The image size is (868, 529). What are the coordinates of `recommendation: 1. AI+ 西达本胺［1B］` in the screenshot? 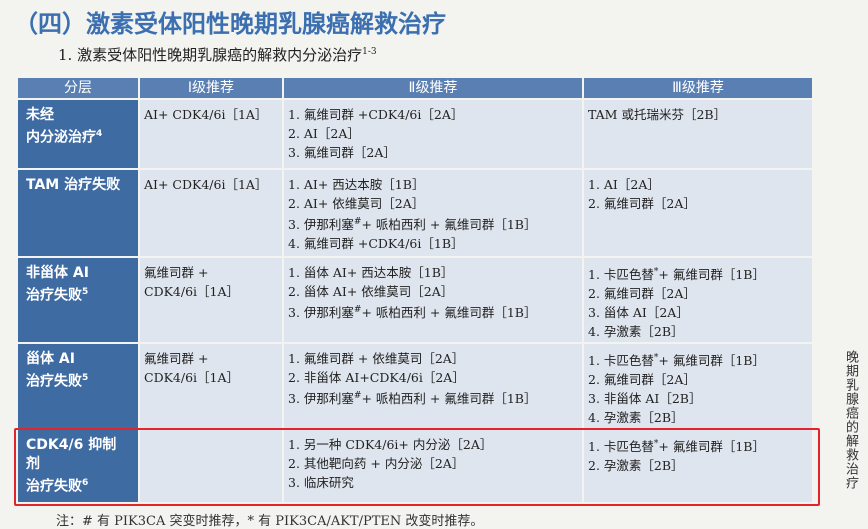 It's located at (433, 184).